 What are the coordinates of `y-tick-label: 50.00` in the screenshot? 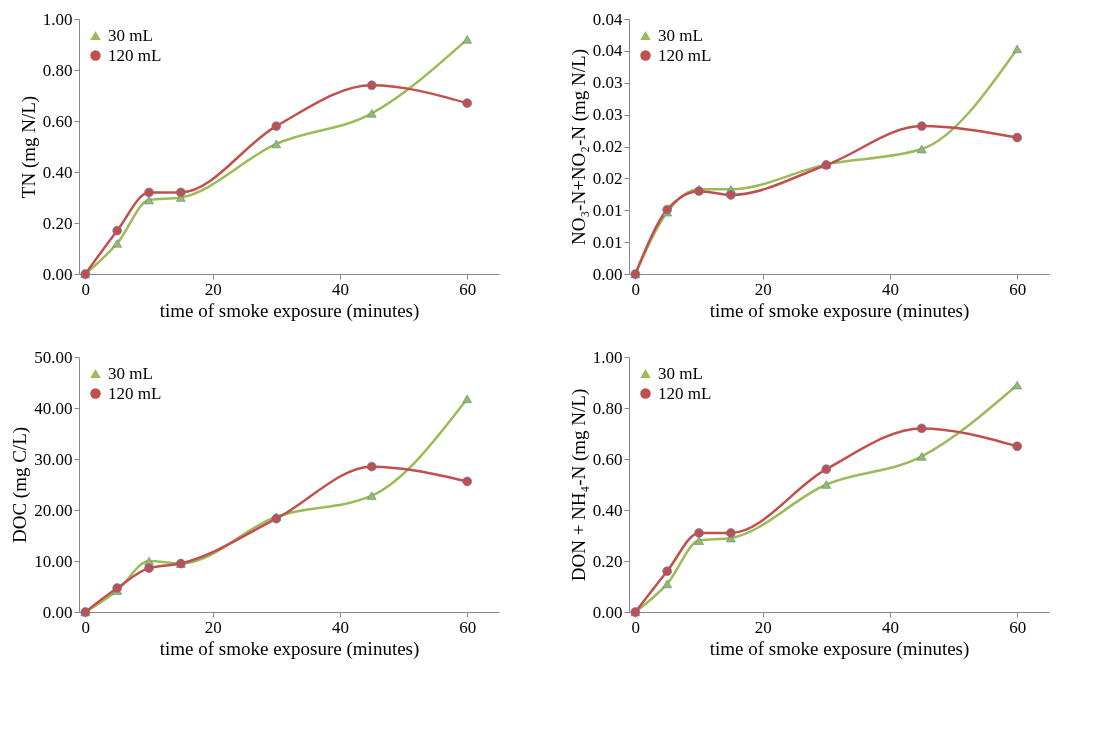 It's located at (53, 357).